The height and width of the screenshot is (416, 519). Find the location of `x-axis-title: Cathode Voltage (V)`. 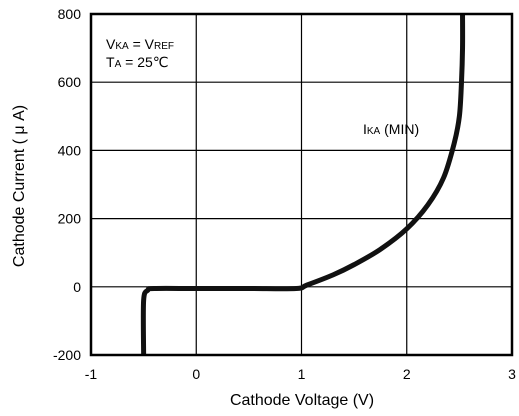

x-axis-title: Cathode Voltage (V) is located at coordinates (302, 400).